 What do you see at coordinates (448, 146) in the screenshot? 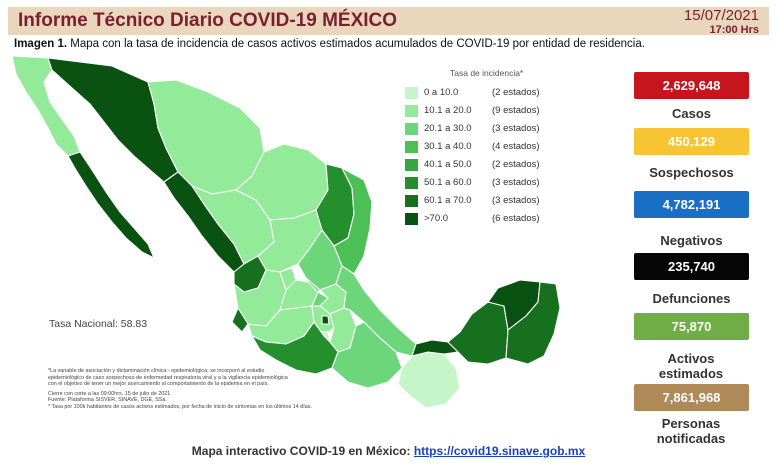
I see `legend-range: 30.1 a 40.0` at bounding box center [448, 146].